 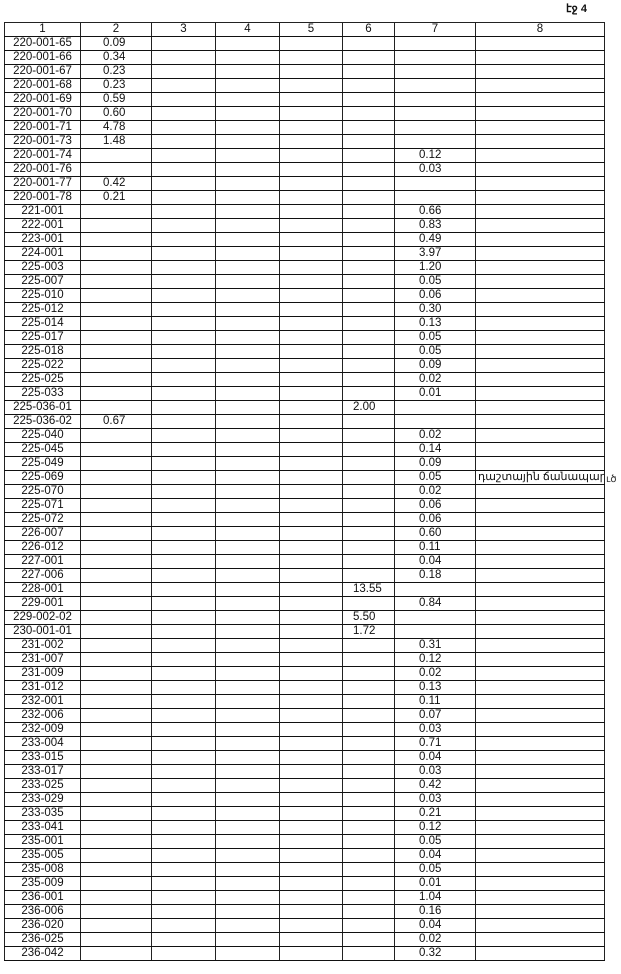 What do you see at coordinates (42, 267) in the screenshot?
I see `parcel-code-cell: 225-003` at bounding box center [42, 267].